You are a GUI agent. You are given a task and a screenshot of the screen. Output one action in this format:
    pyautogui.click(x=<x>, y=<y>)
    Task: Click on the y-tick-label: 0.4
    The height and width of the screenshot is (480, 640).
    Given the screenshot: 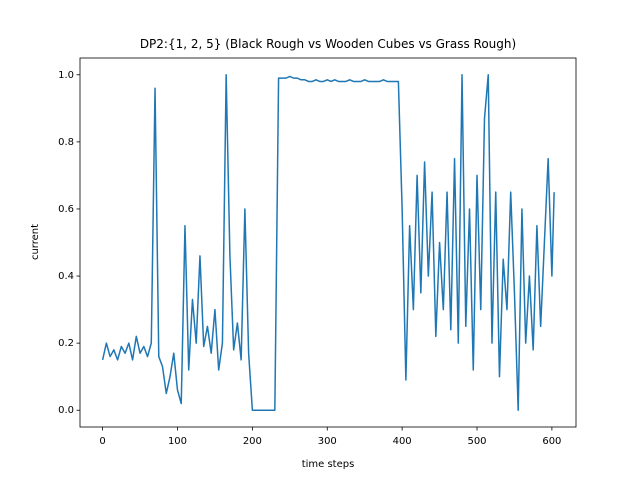 What is the action you would take?
    pyautogui.click(x=66, y=276)
    